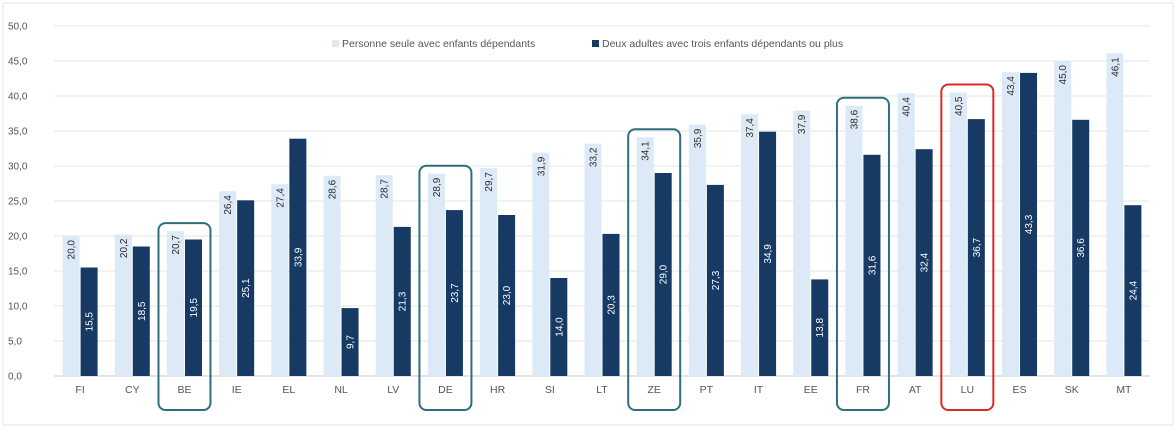 Image resolution: width=1176 pixels, height=433 pixels. What do you see at coordinates (18, 132) in the screenshot?
I see `y-tick-label: 35,0` at bounding box center [18, 132].